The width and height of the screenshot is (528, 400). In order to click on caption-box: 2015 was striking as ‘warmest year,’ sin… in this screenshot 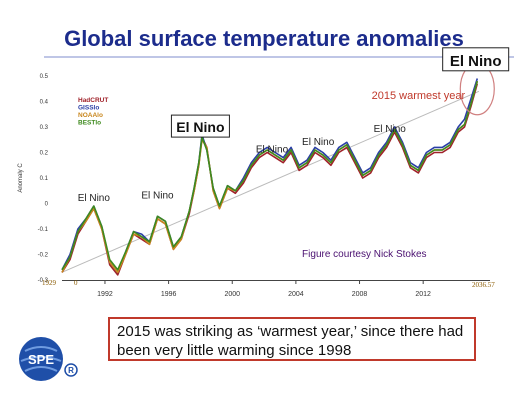, I will do `click(292, 339)`.